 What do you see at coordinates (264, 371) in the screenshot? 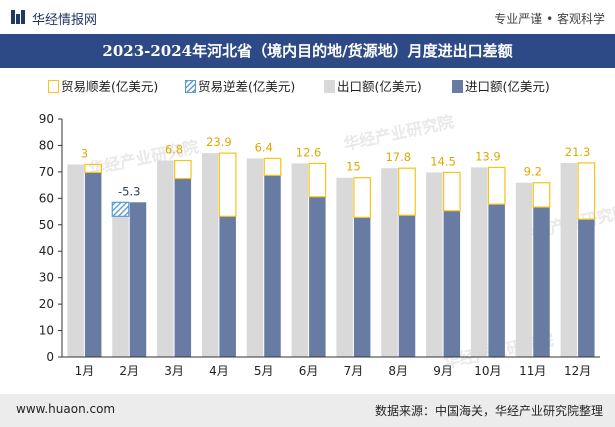
I see `x-tick-label: 5月` at bounding box center [264, 371].